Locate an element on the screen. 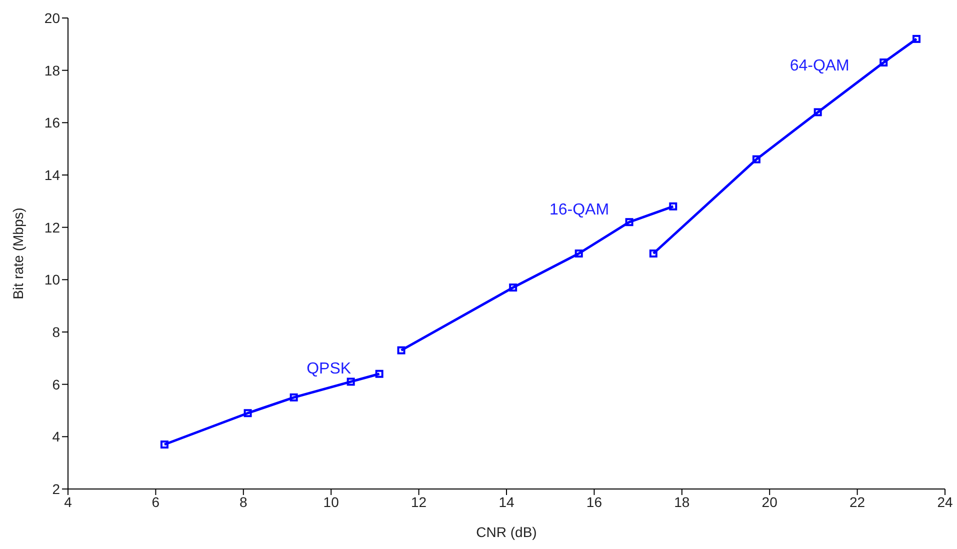  y-tick-label: 8 is located at coordinates (56, 332).